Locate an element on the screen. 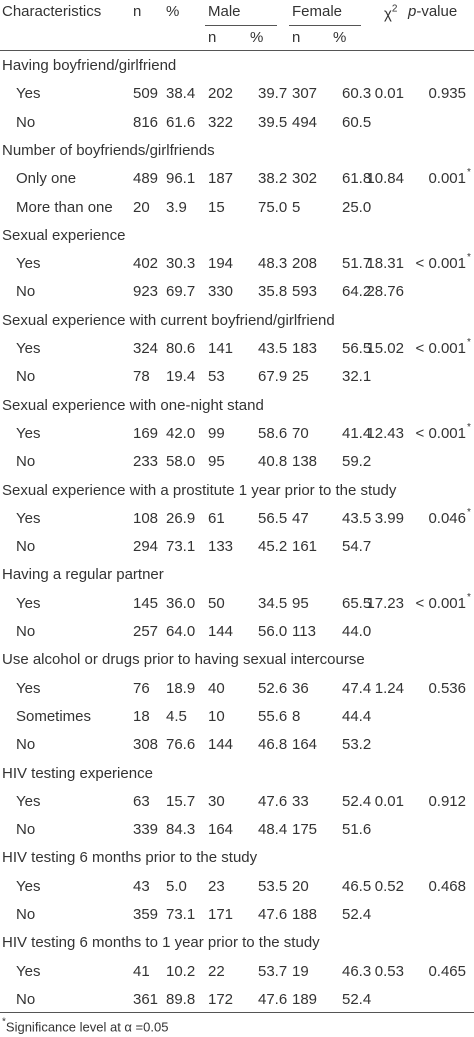 The width and height of the screenshot is (474, 1037). p-note: * is located at coordinates (469, 512).